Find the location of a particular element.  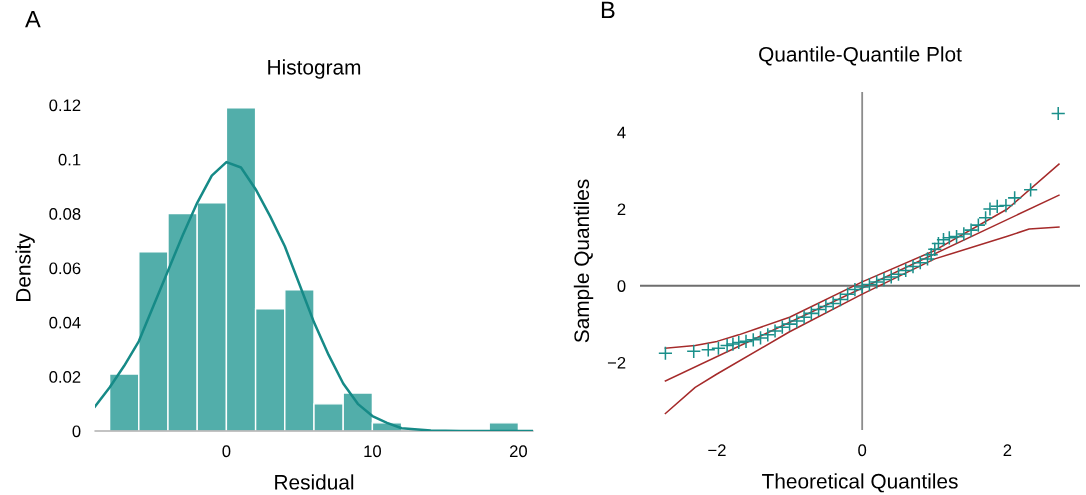

x-tick-label: 10 is located at coordinates (373, 451).